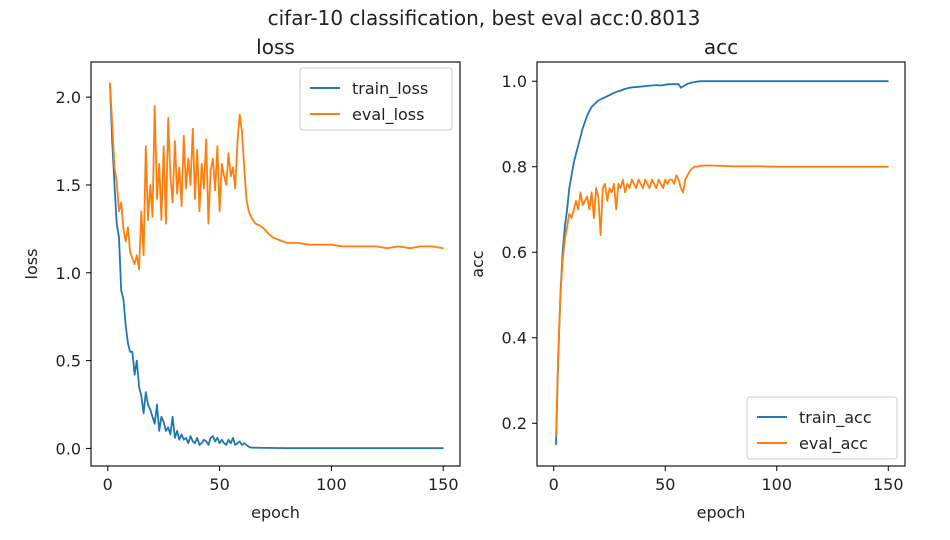 Image resolution: width=950 pixels, height=540 pixels. I want to click on legend-label-eval_acc: eval_acc, so click(833, 444).